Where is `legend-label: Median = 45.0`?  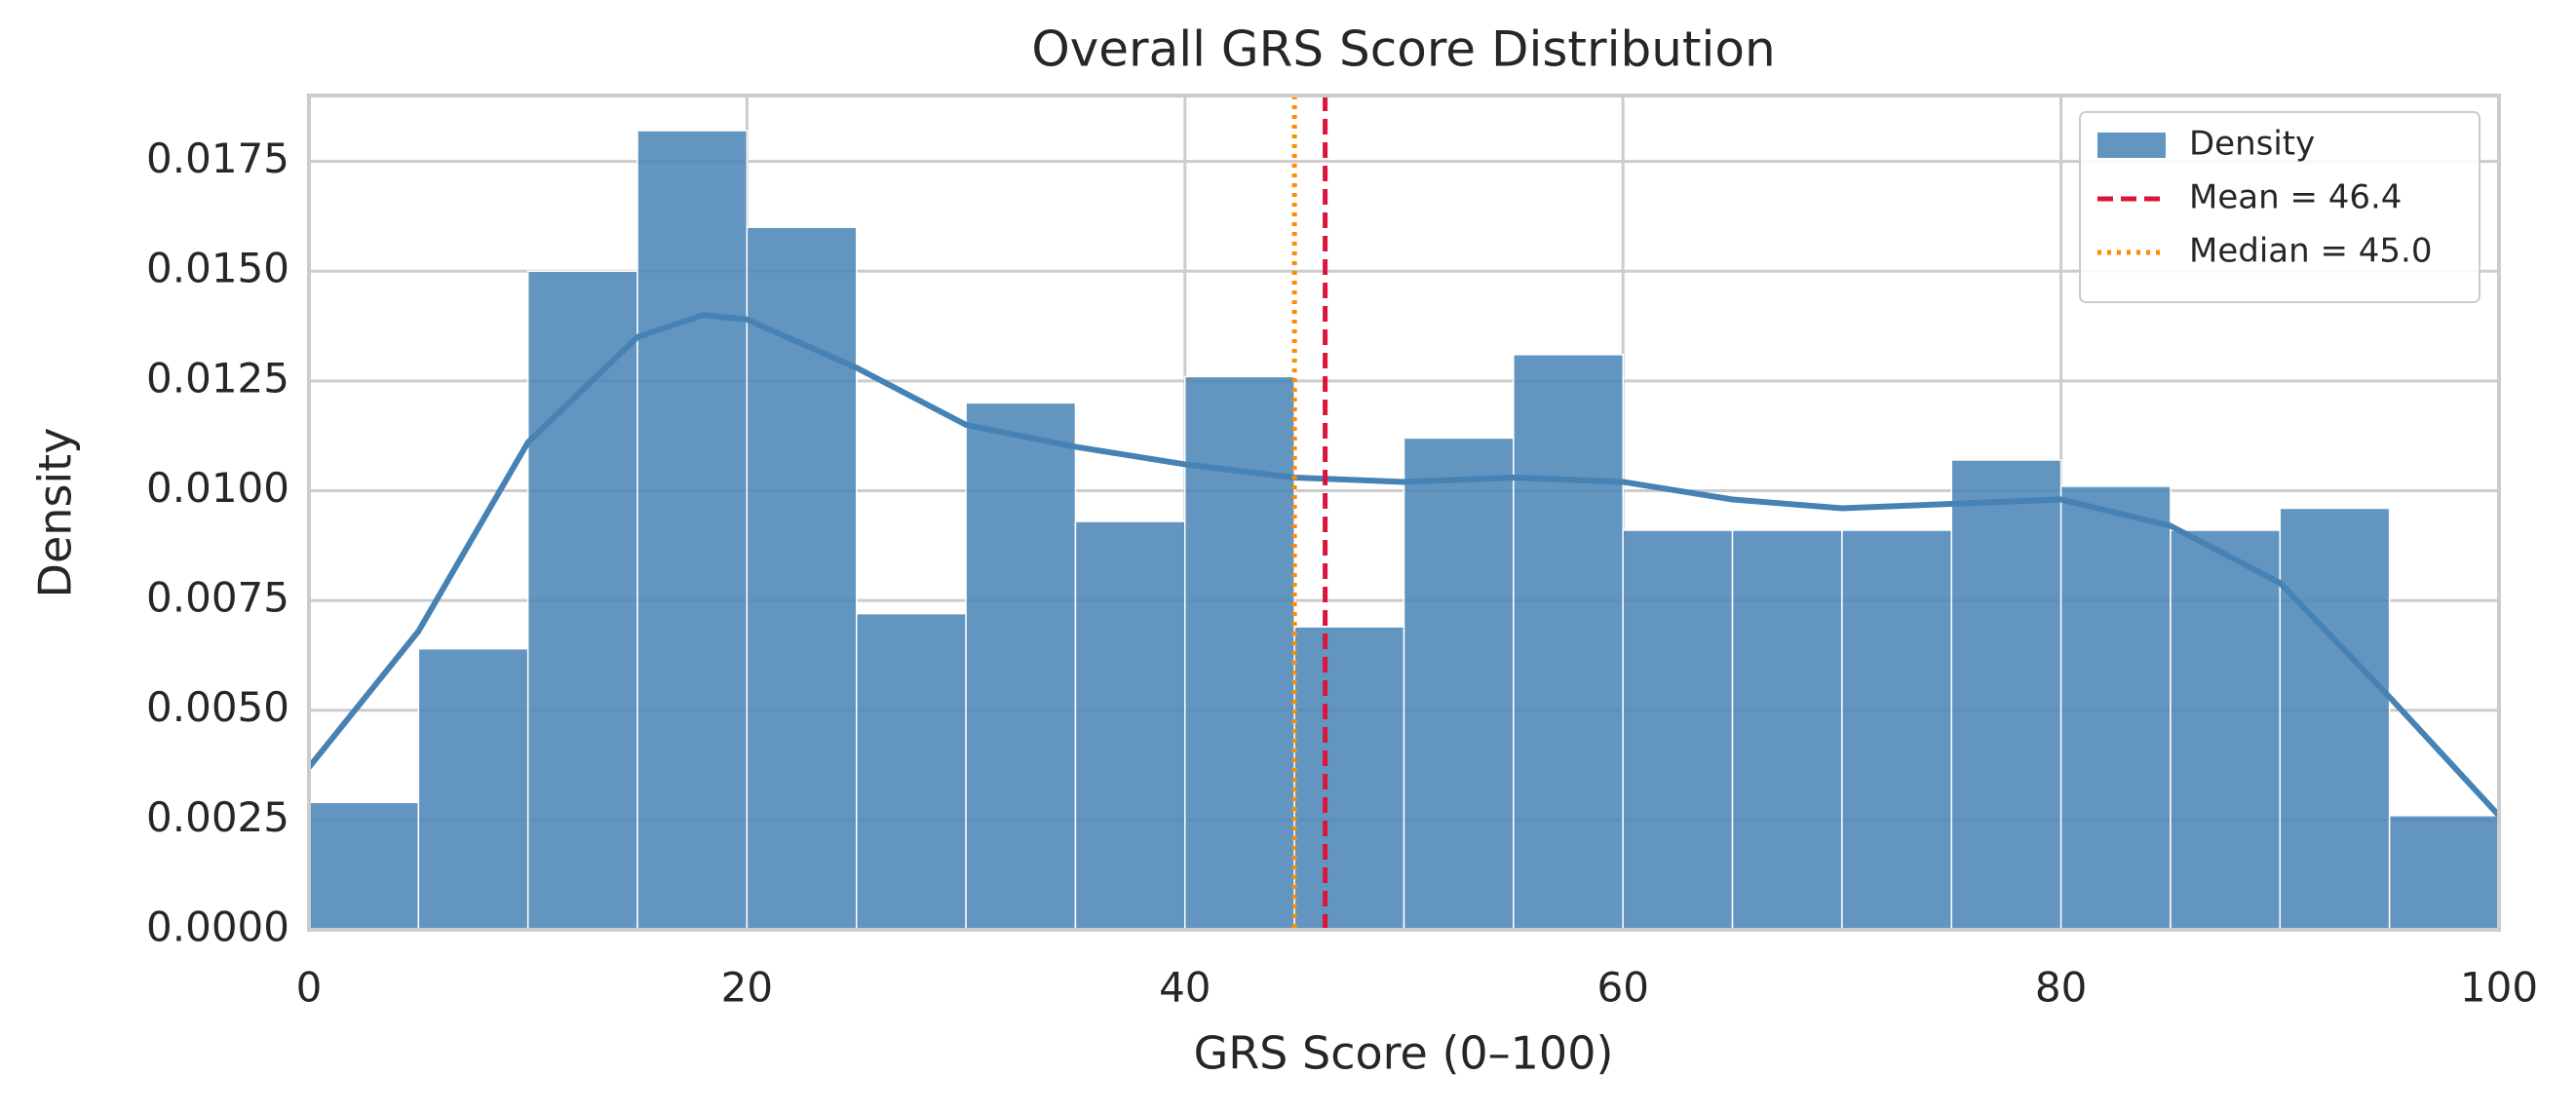
legend-label: Median = 45.0 is located at coordinates (2310, 252).